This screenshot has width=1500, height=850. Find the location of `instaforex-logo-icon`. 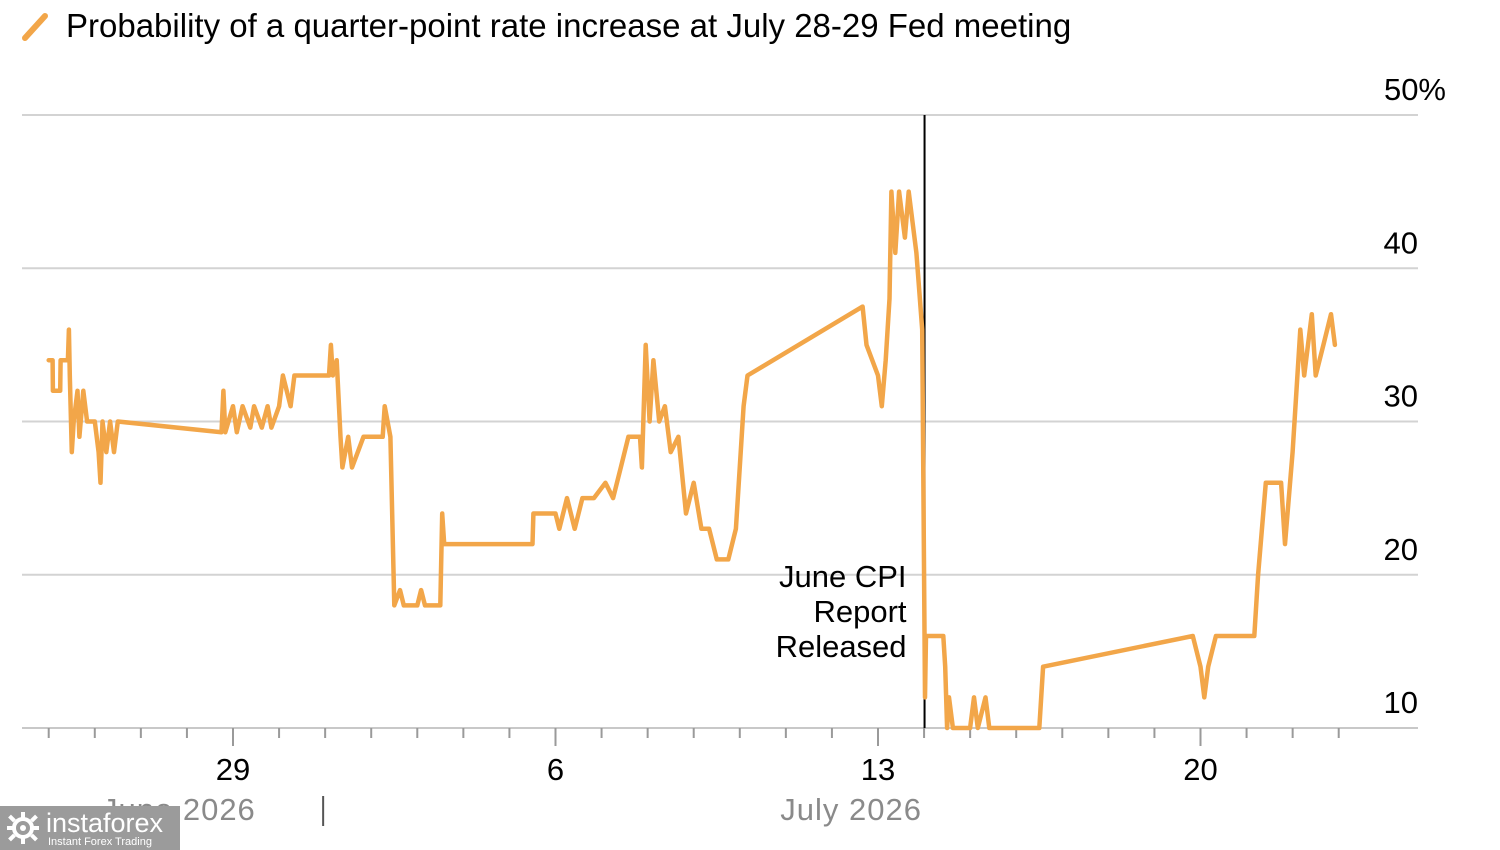

instaforex-logo-icon is located at coordinates (23, 828).